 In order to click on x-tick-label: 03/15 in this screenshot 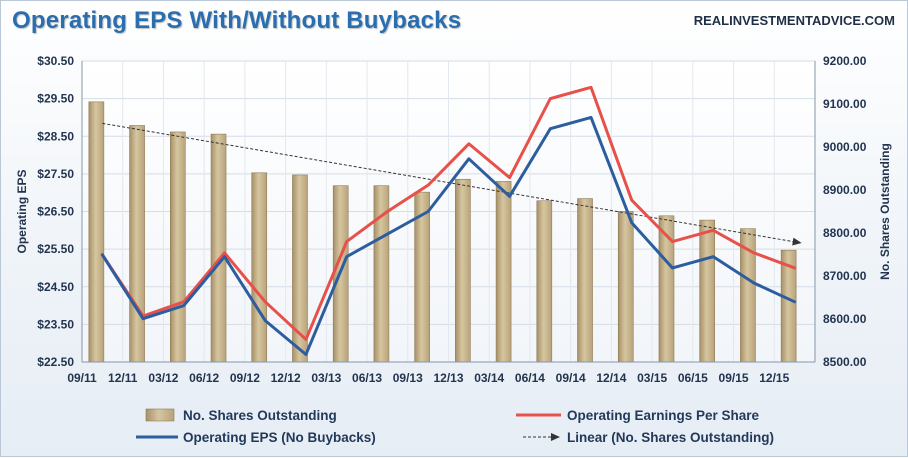, I will do `click(652, 378)`.